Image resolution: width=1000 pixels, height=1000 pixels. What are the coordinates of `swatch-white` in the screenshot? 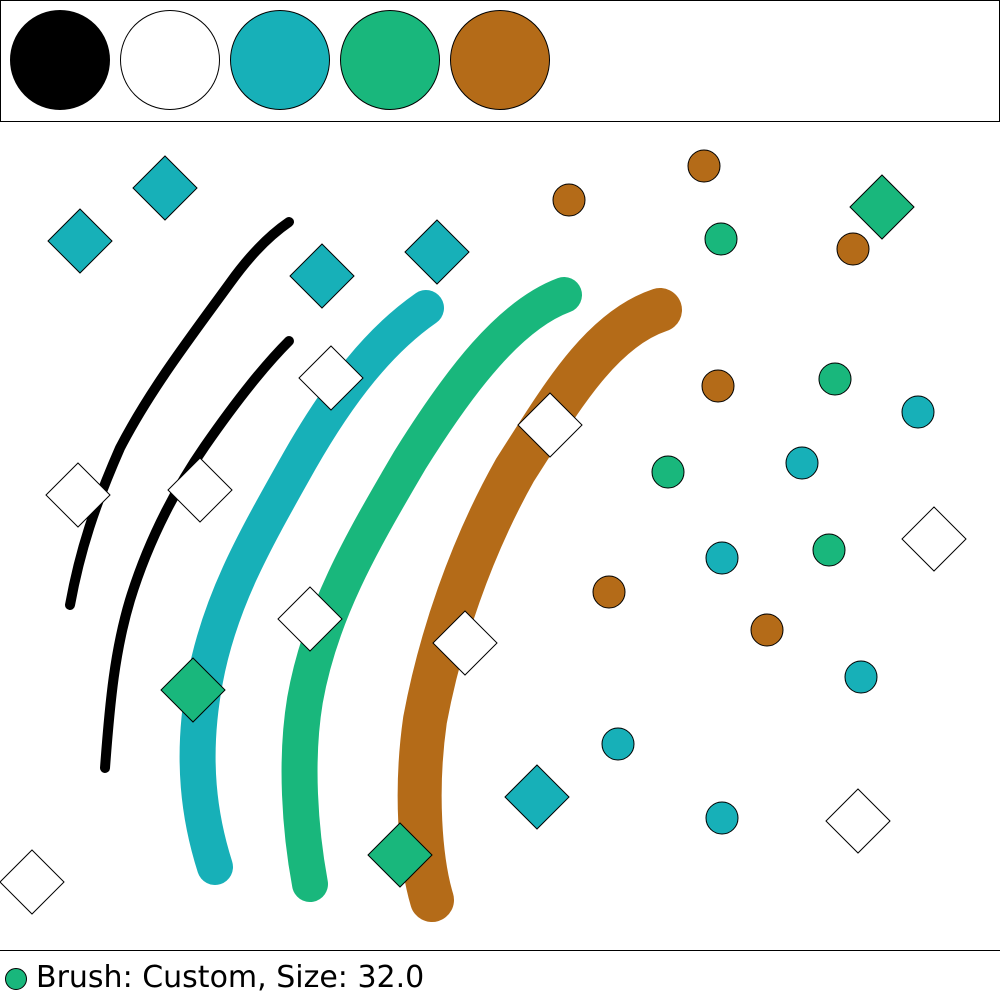 It's located at (170, 60).